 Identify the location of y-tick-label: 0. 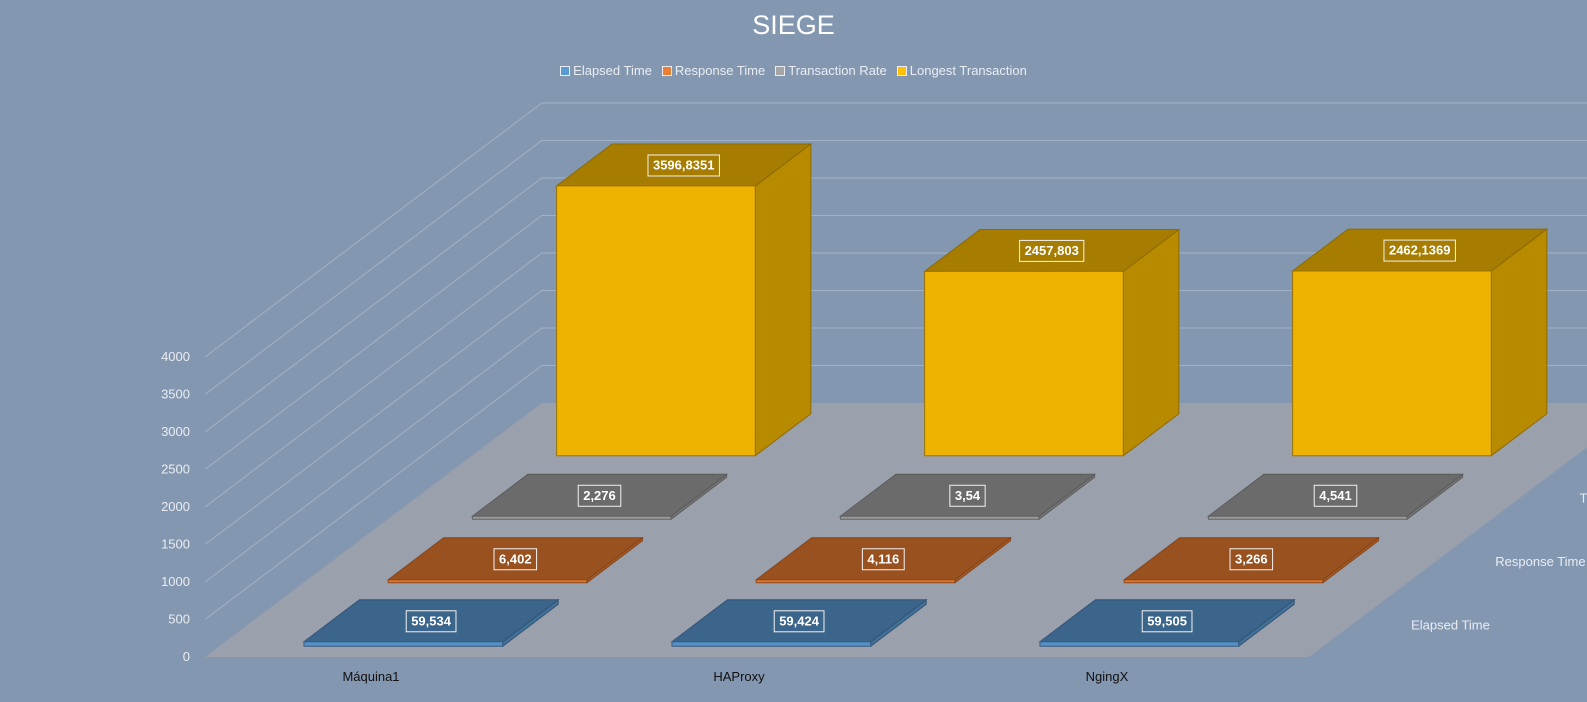
(186, 656).